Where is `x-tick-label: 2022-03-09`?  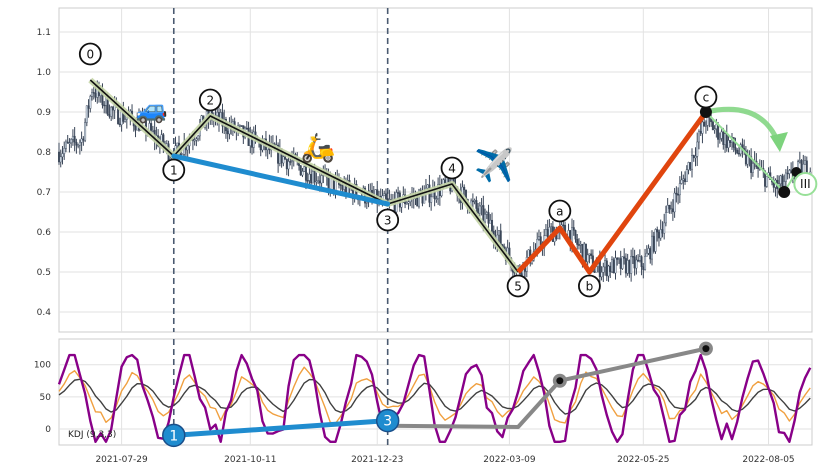
x-tick-label: 2022-03-09 is located at coordinates (509, 460).